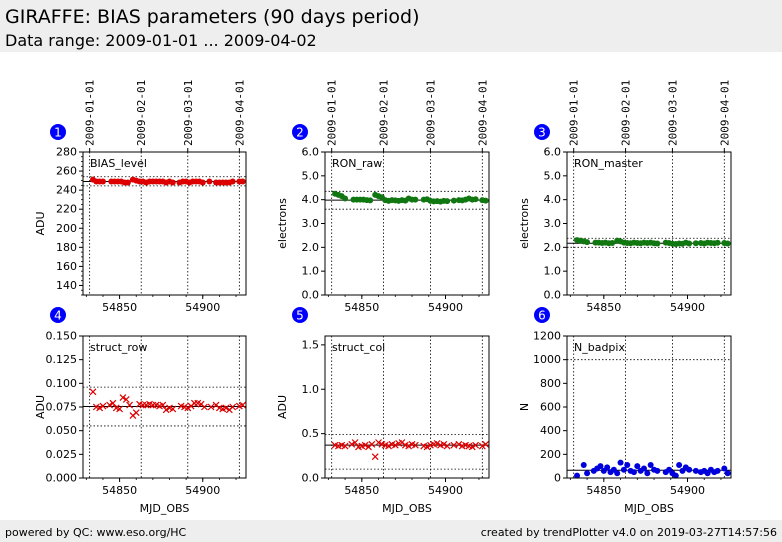 Image resolution: width=782 pixels, height=542 pixels. I want to click on y-tick-label: 1.5, so click(311, 344).